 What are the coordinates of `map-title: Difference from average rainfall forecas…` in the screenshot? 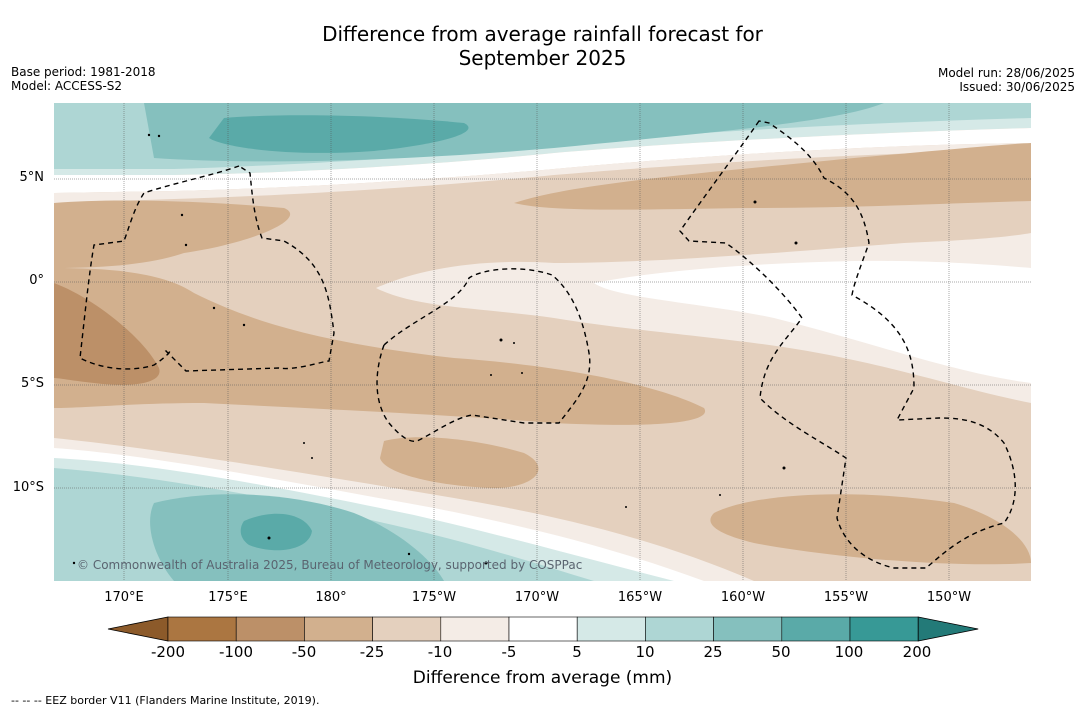 It's located at (542, 46).